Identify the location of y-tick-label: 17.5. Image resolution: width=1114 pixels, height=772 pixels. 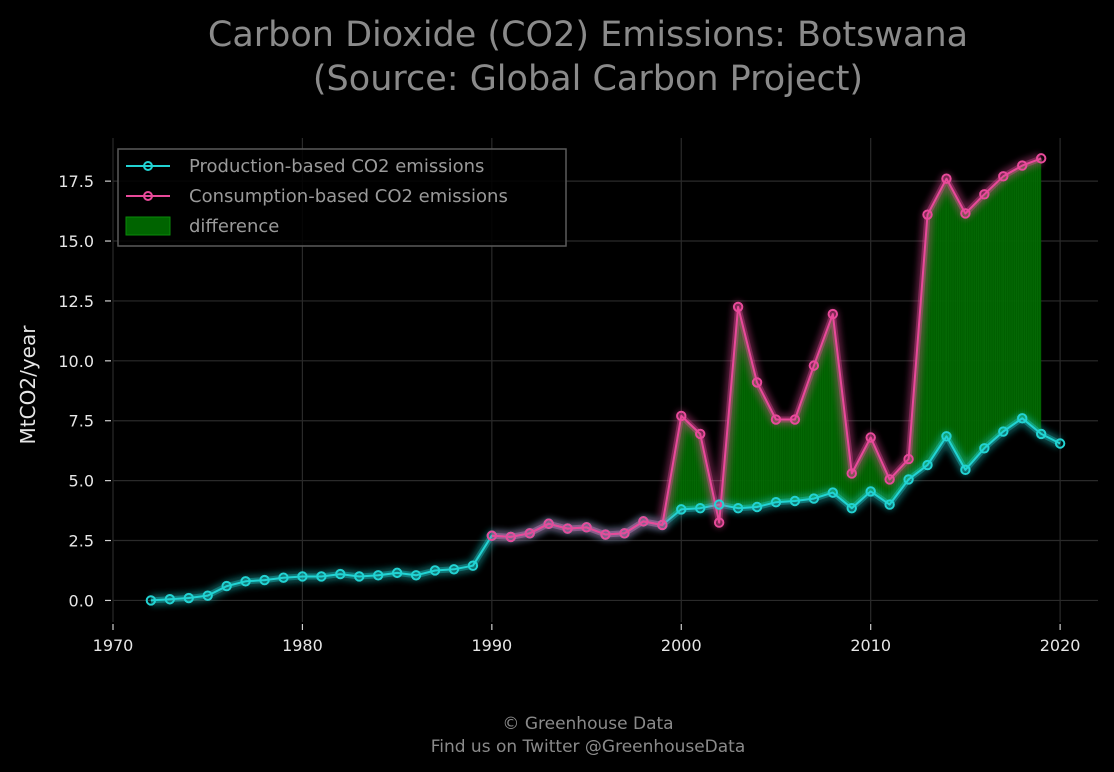
(76, 181).